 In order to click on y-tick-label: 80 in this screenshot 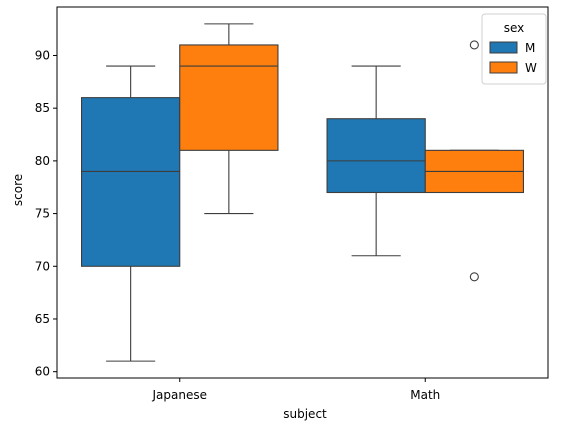, I will do `click(42, 161)`.